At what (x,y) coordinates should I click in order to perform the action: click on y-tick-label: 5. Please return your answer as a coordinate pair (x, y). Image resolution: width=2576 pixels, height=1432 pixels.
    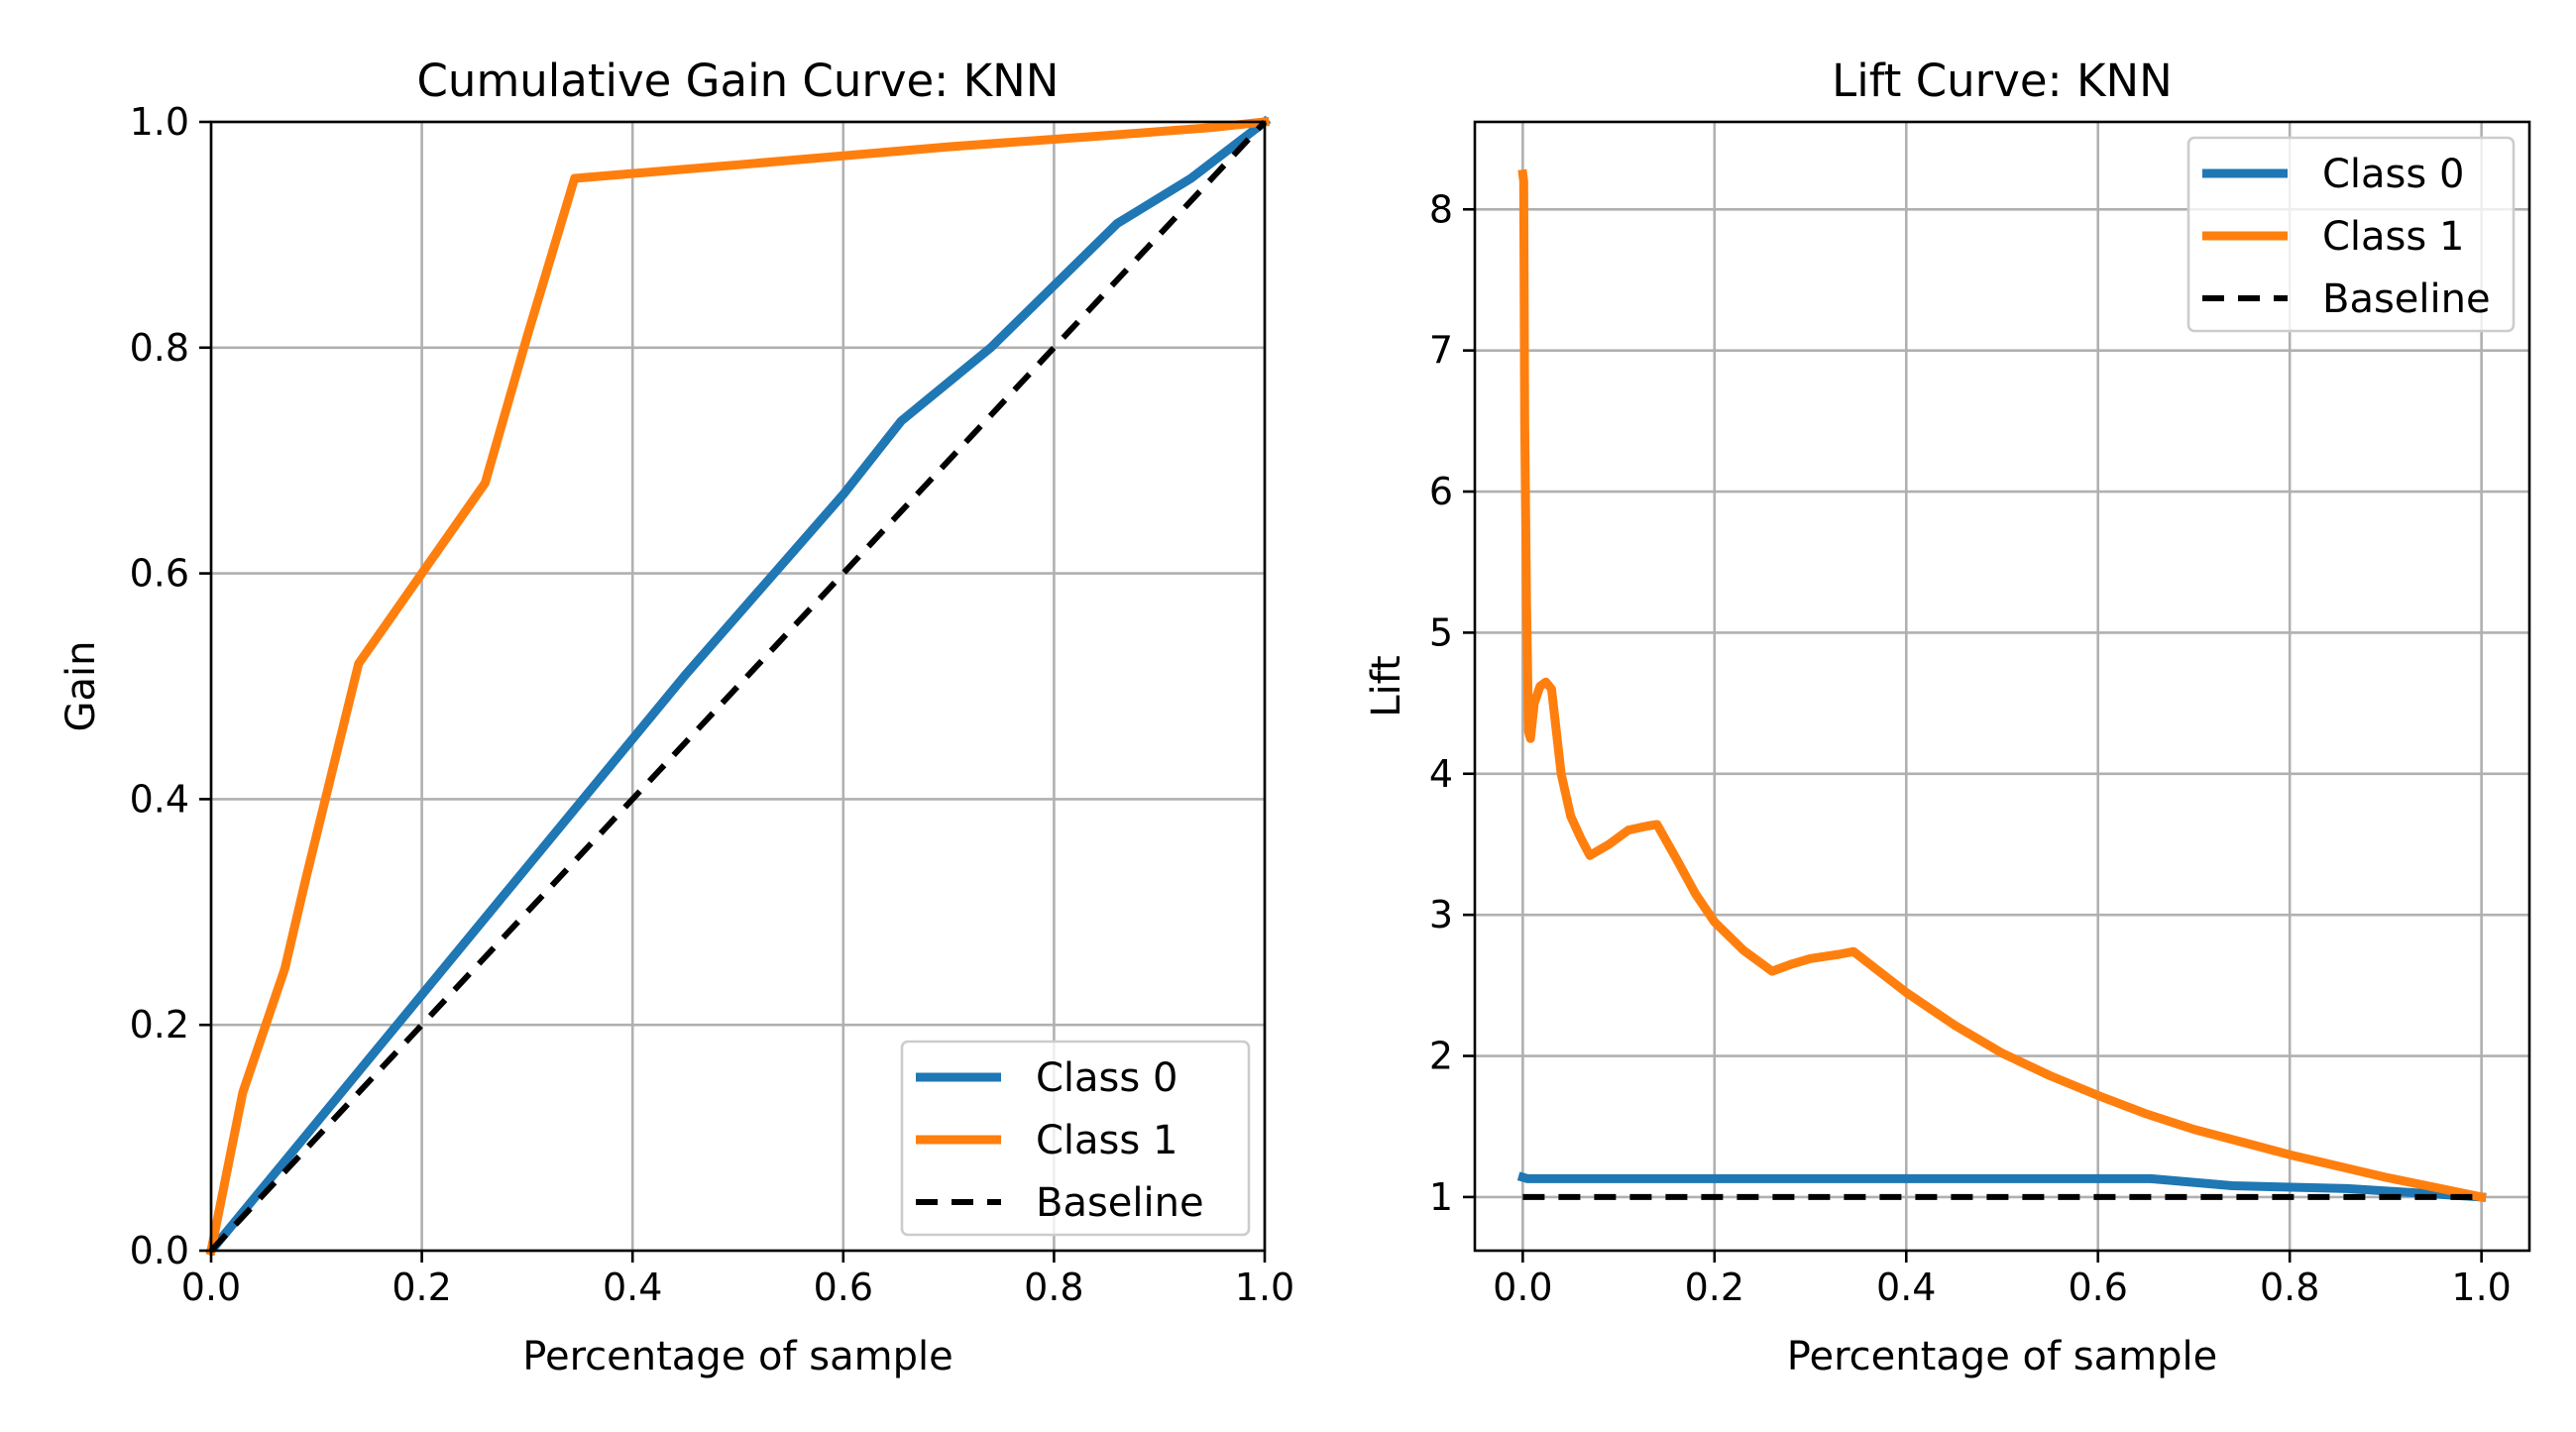
    Looking at the image, I should click on (1441, 632).